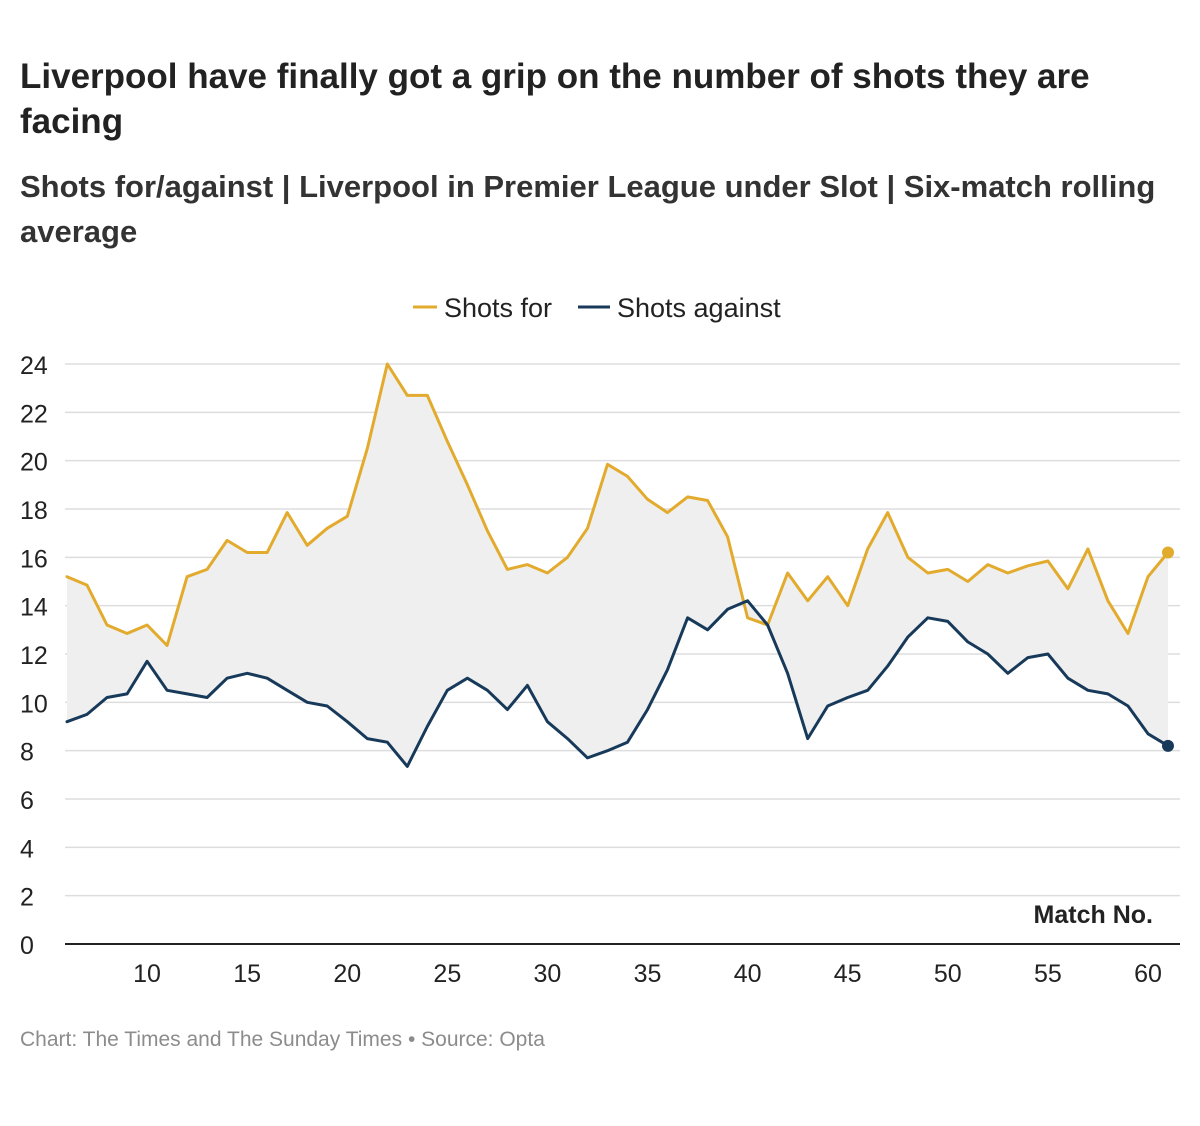 The width and height of the screenshot is (1200, 1126). What do you see at coordinates (483, 1039) in the screenshot?
I see `data-source: Source: Opta` at bounding box center [483, 1039].